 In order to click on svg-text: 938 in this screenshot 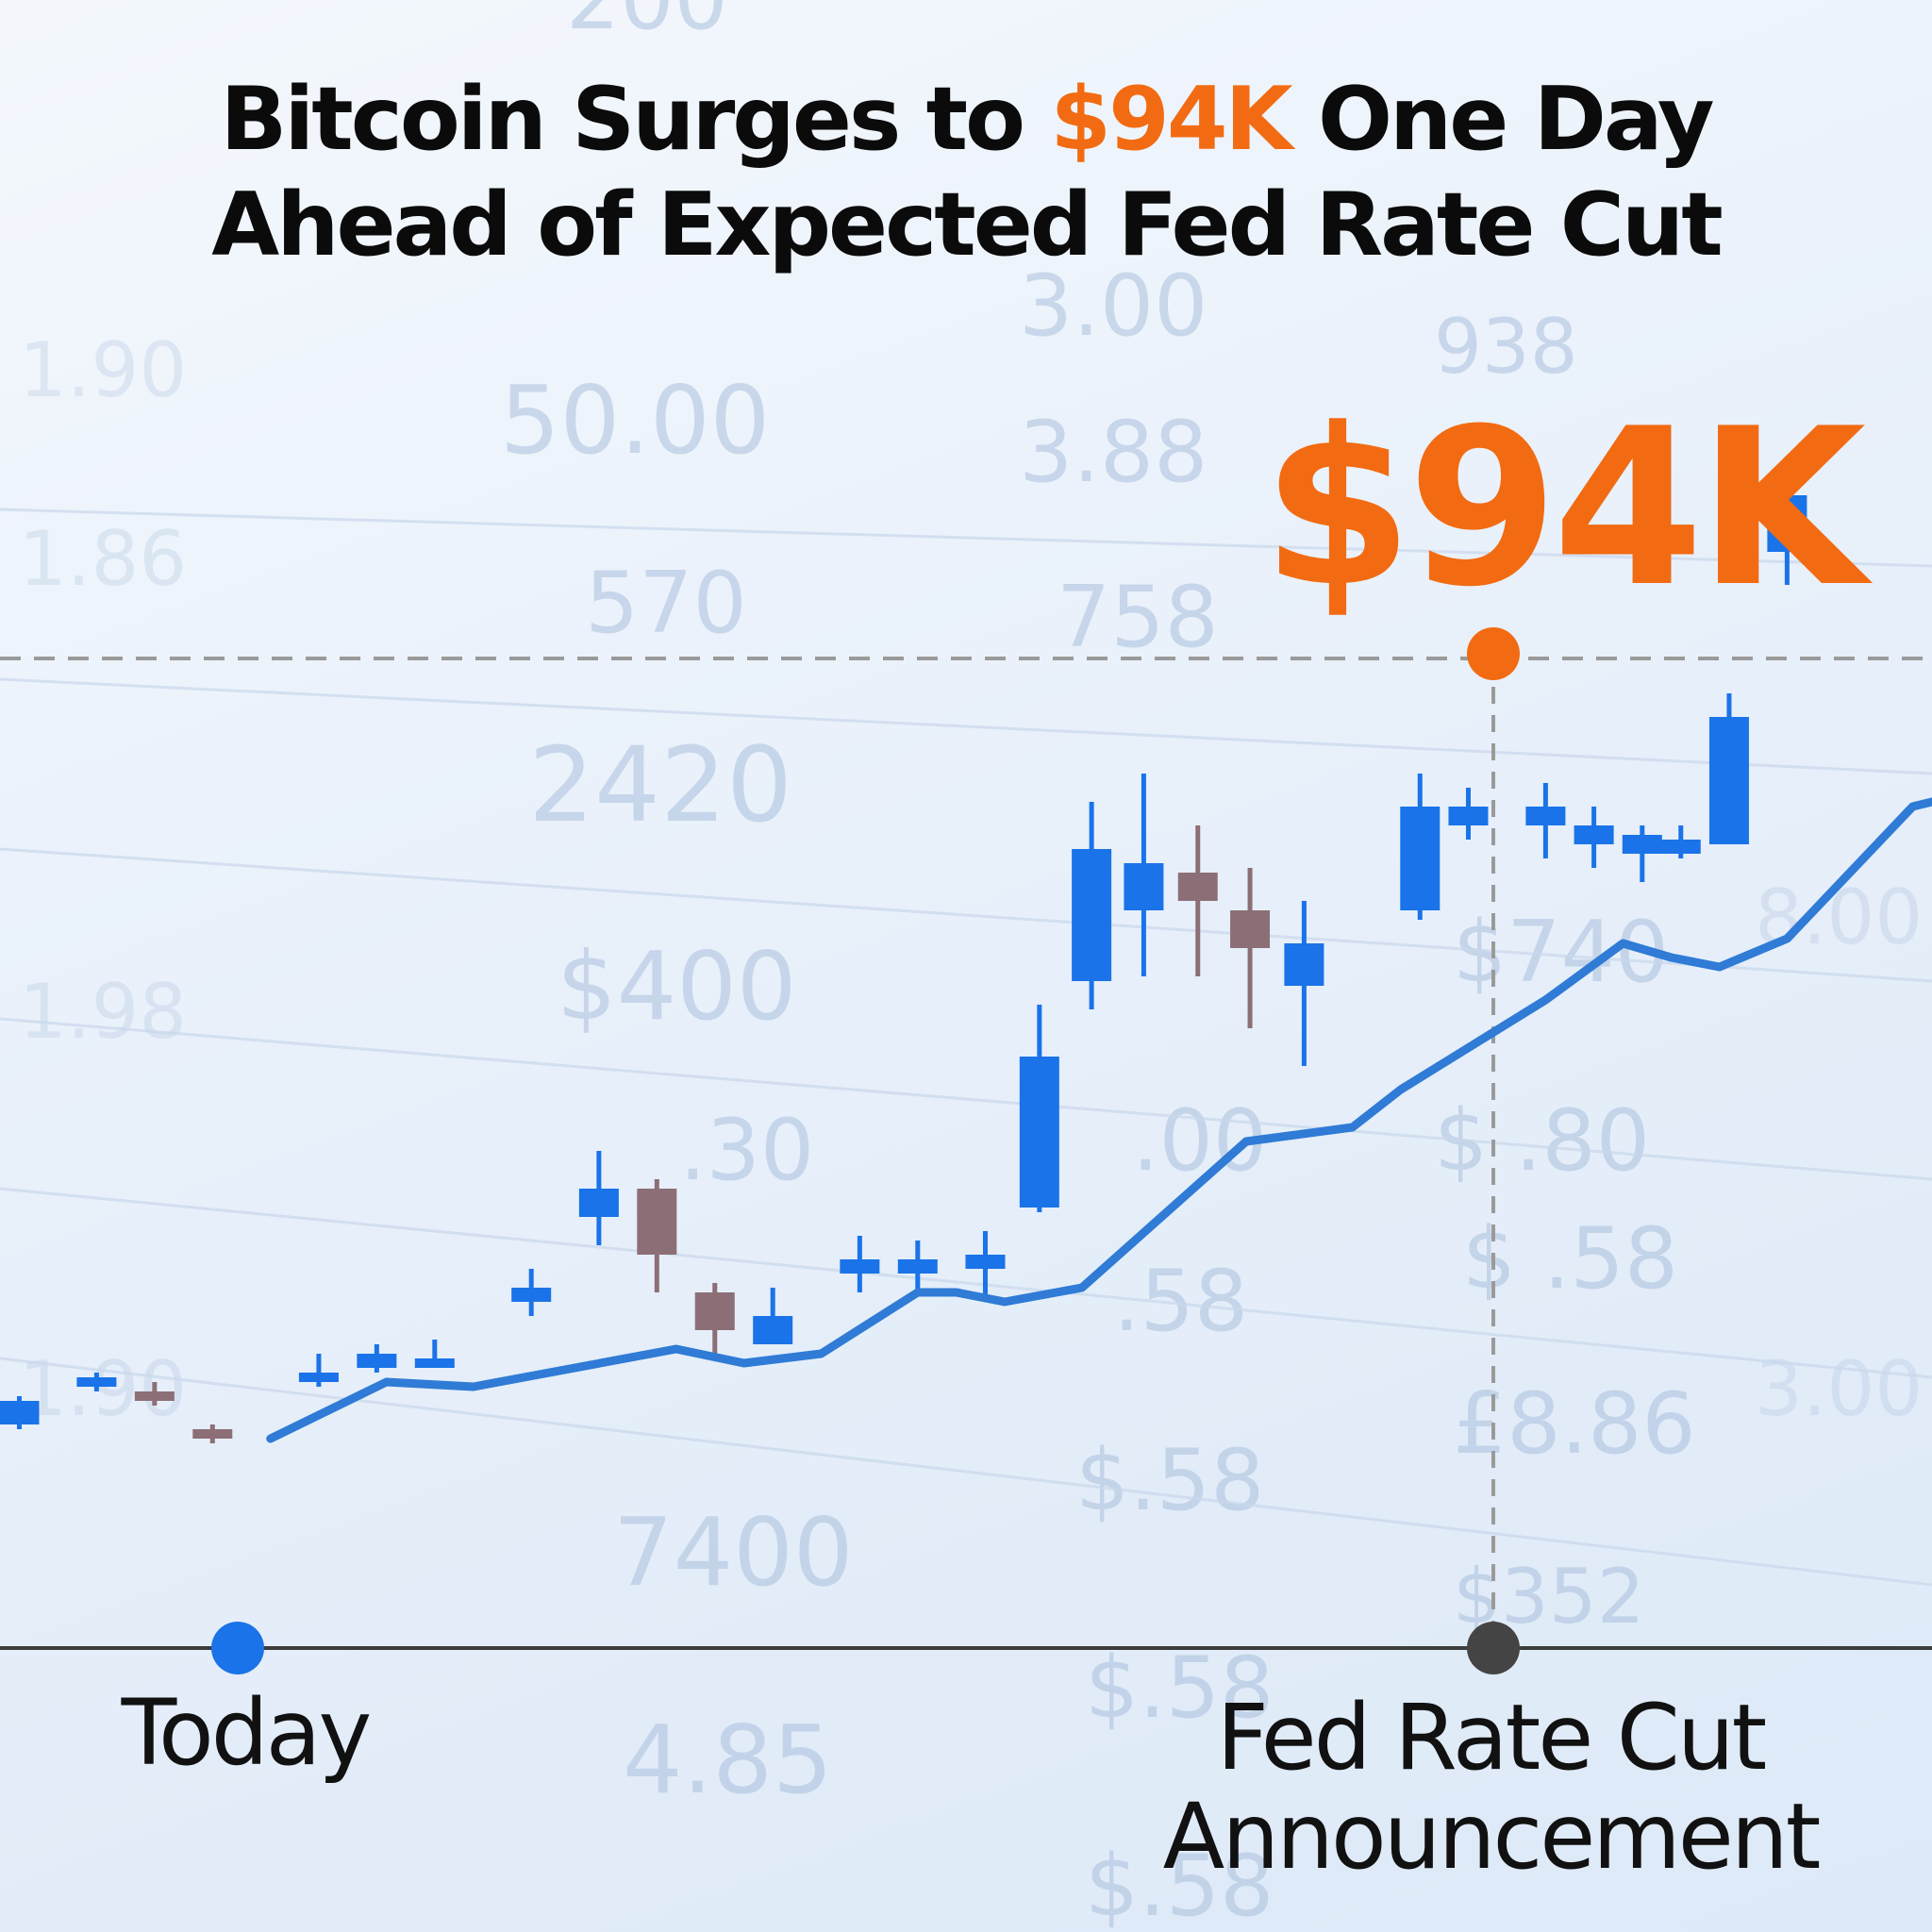, I will do `click(1506, 347)`.